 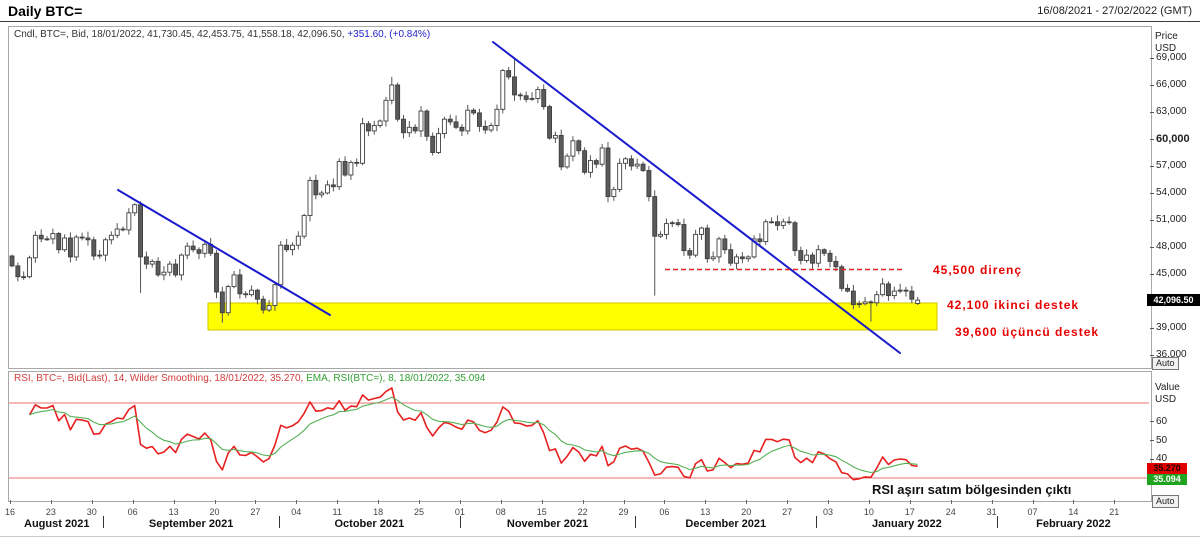 I want to click on price-tick-label: 57,000, so click(x=1171, y=165).